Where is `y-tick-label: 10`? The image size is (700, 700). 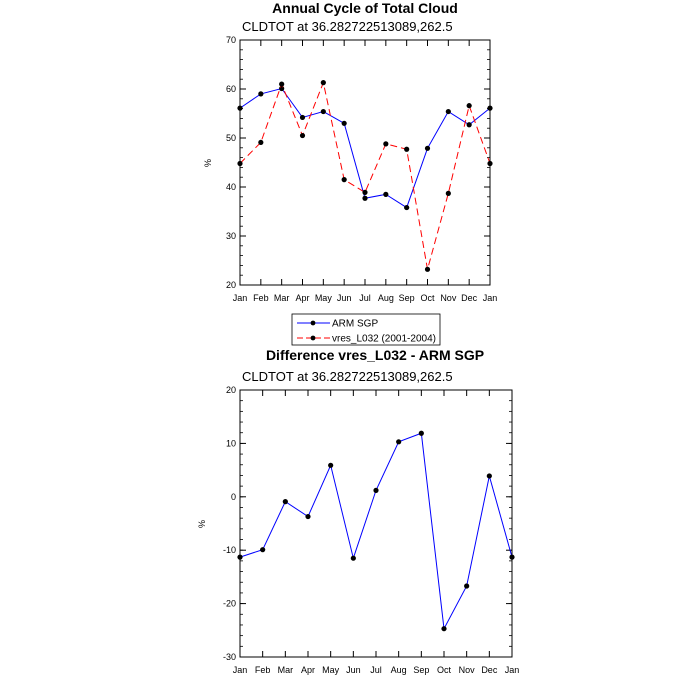 y-tick-label: 10 is located at coordinates (231, 443).